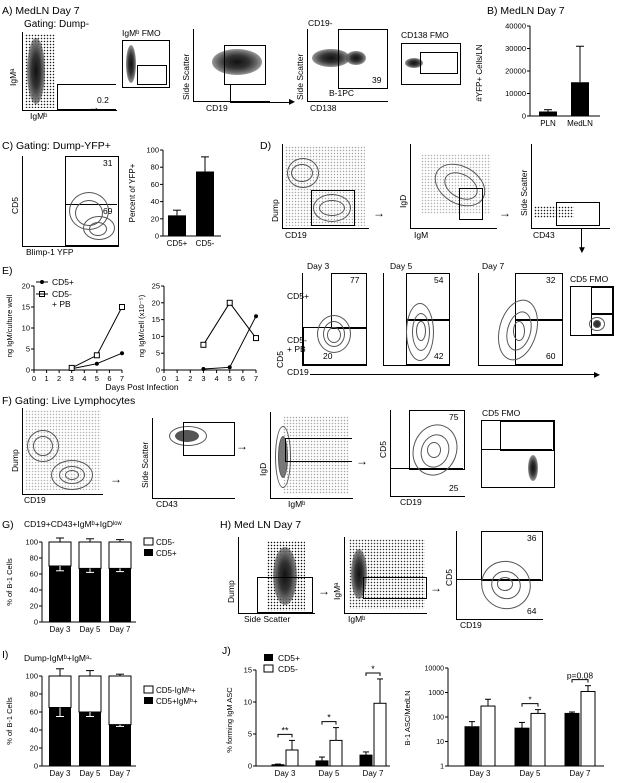 The height and width of the screenshot is (783, 617). I want to click on arrow-a2-head: ▸, so click(292, 101).